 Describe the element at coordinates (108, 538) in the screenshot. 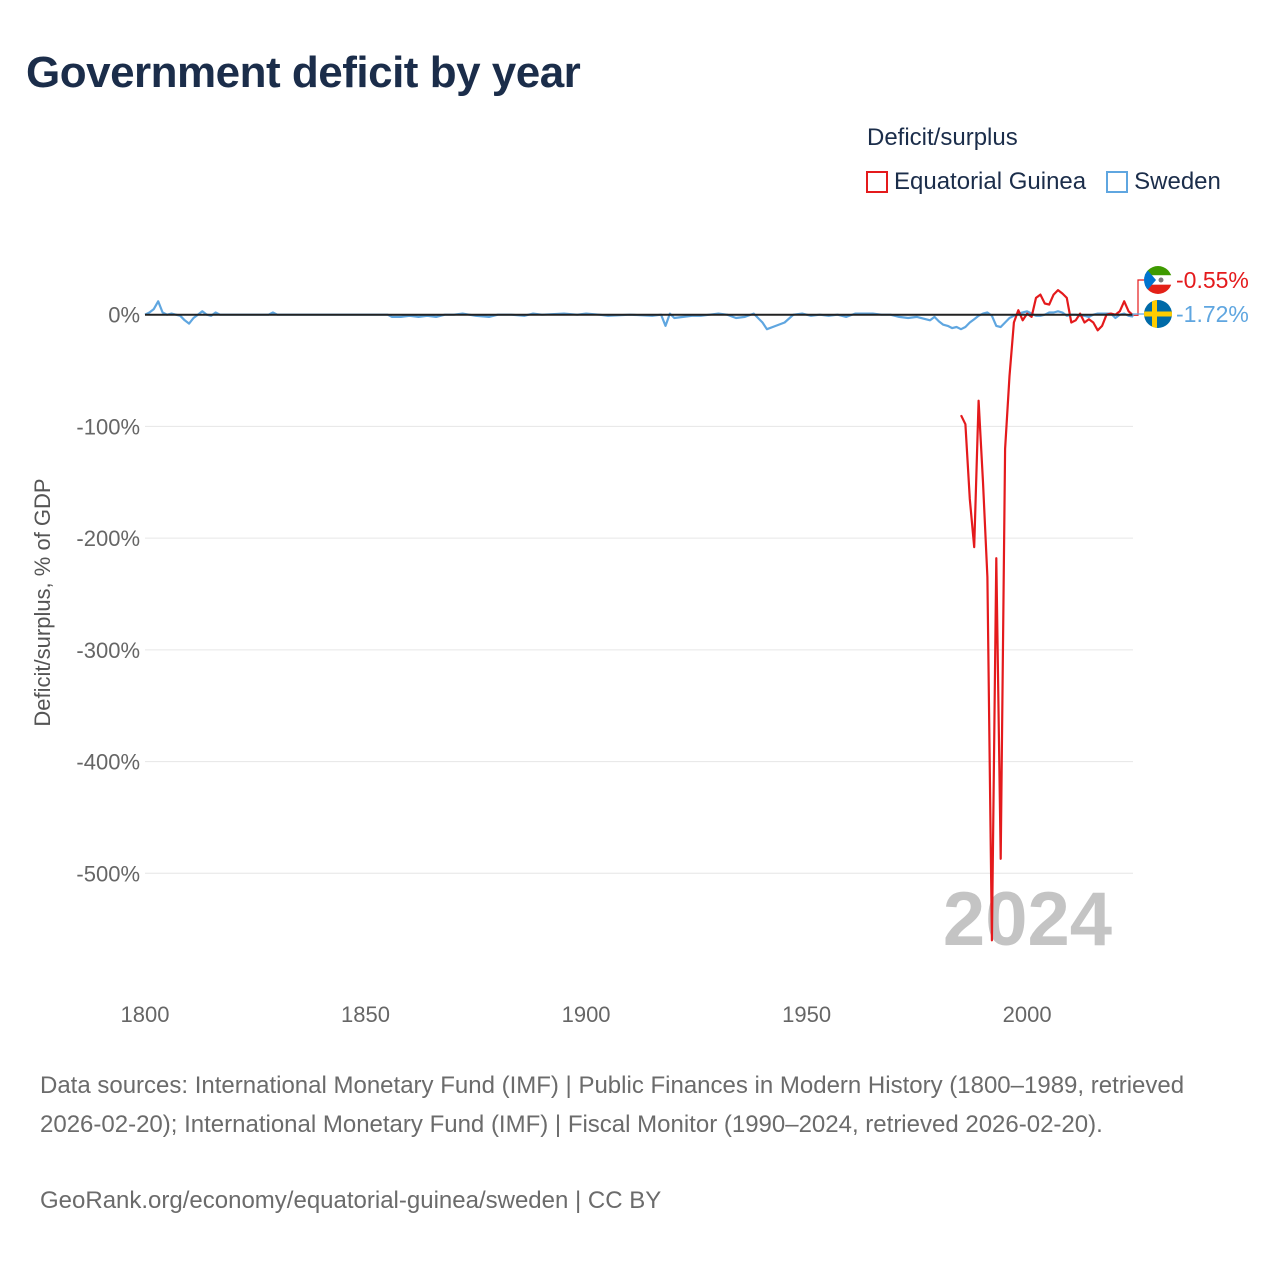

I see `y-tick-label: -200%` at that location.